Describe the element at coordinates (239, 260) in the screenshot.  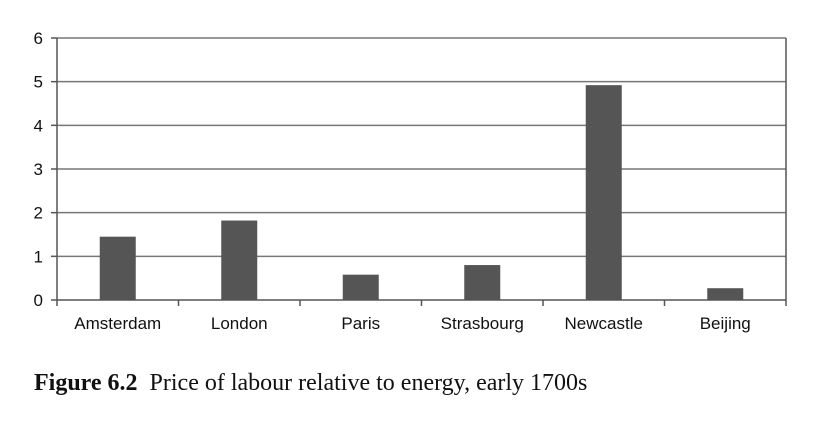
I see `bar-london` at that location.